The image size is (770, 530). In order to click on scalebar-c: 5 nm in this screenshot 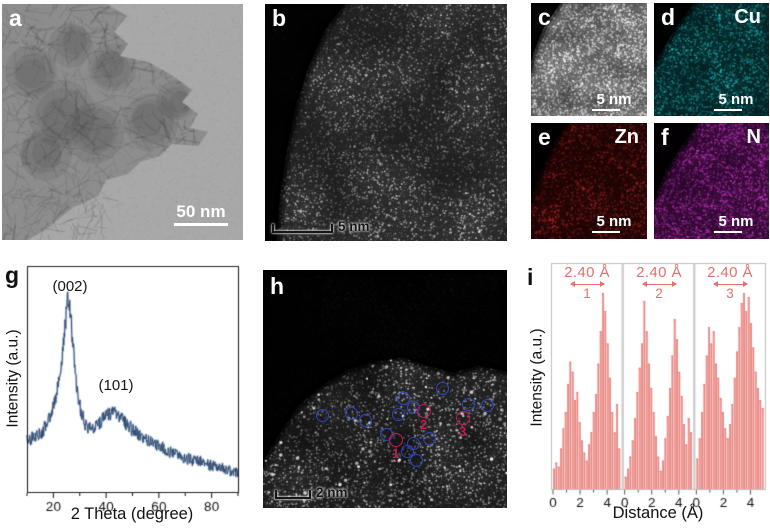, I will do `click(614, 100)`.